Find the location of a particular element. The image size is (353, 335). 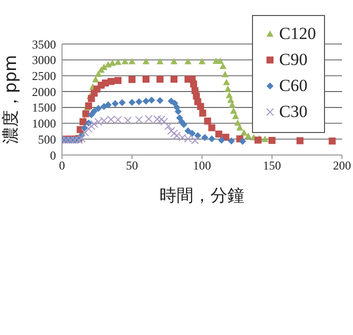

y-tick-label: 2000 is located at coordinates (44, 91).